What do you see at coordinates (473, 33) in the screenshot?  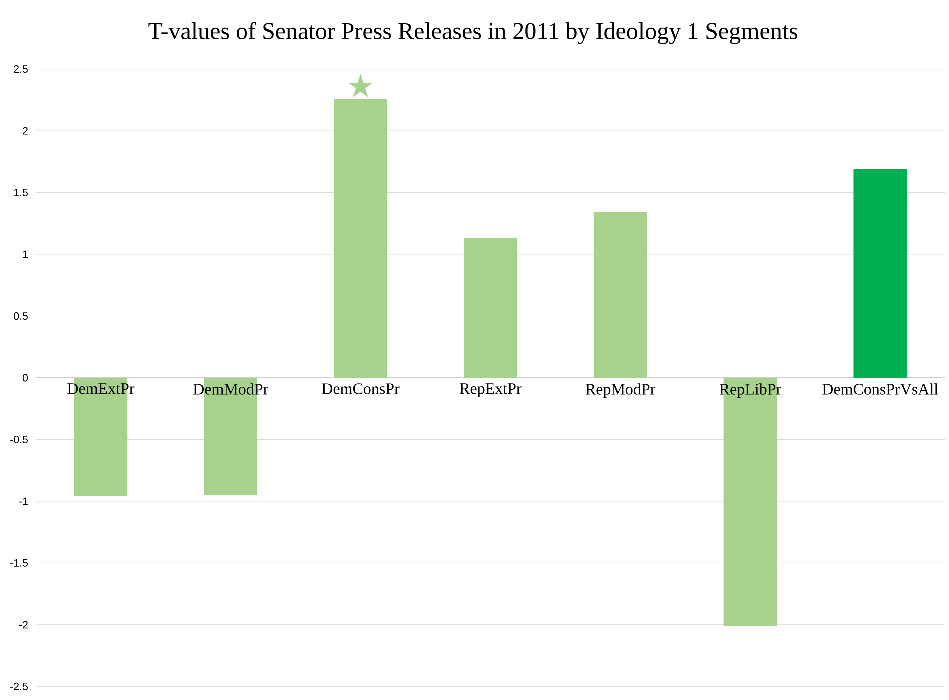 I see `chart-title: T-values of Senator Press Releases in 2011 by Ideology 1 Segments` at bounding box center [473, 33].